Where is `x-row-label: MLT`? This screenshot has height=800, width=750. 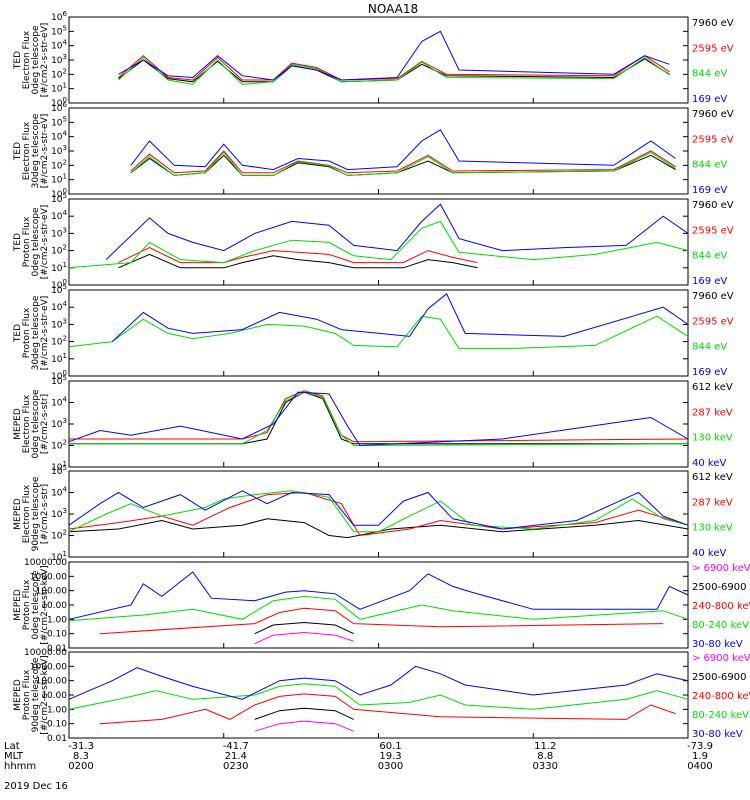
x-row-label: MLT is located at coordinates (14, 756).